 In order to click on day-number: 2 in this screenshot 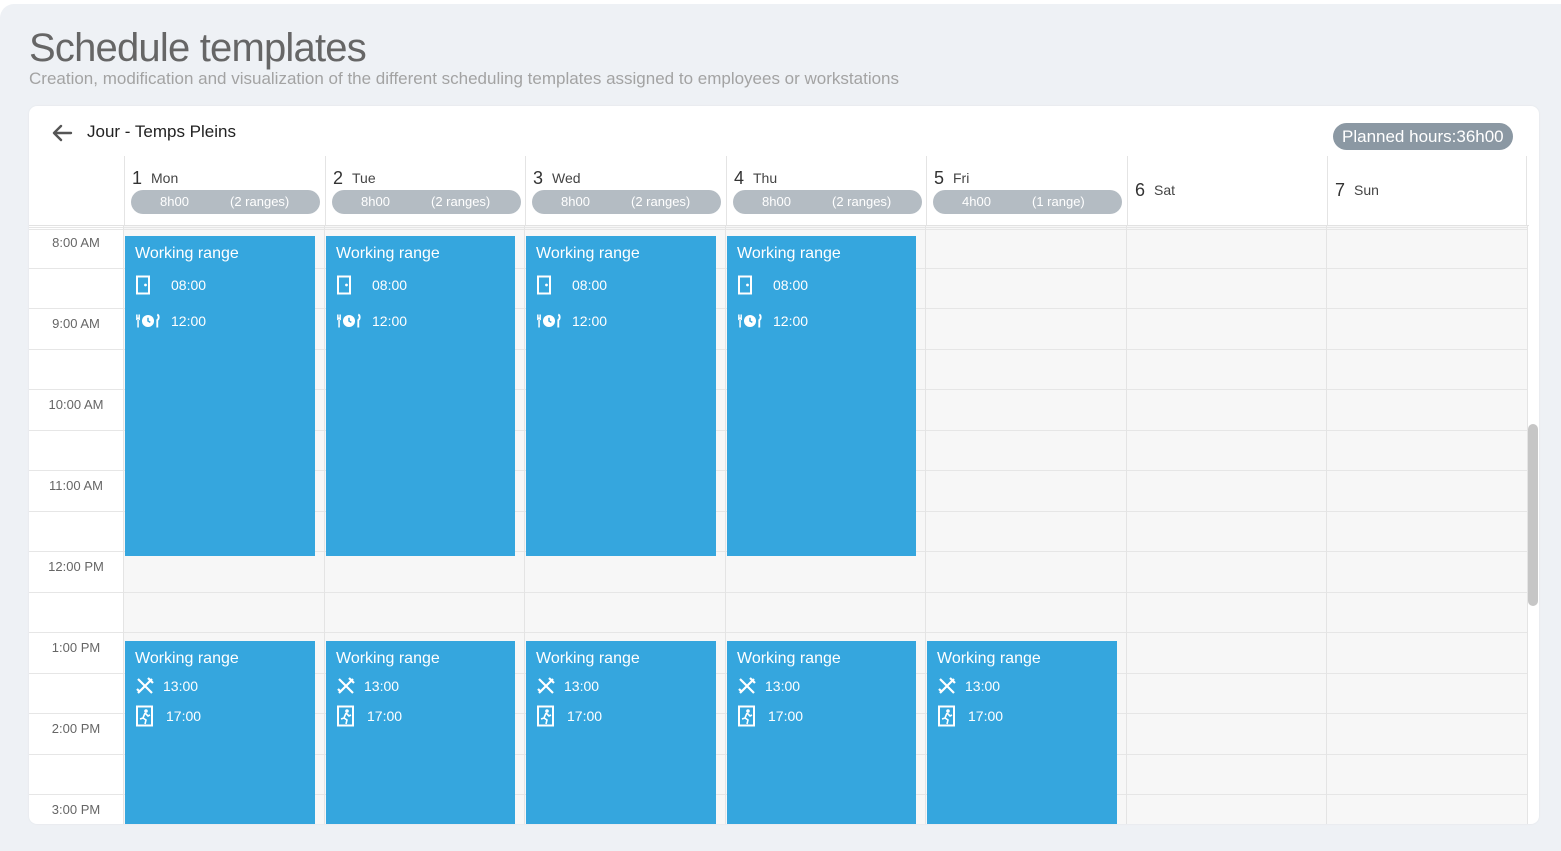, I will do `click(338, 178)`.